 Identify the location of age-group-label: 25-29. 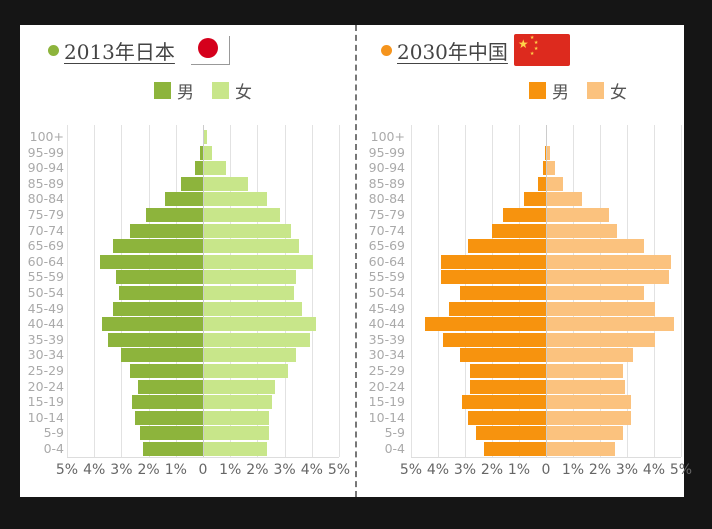
(45, 370).